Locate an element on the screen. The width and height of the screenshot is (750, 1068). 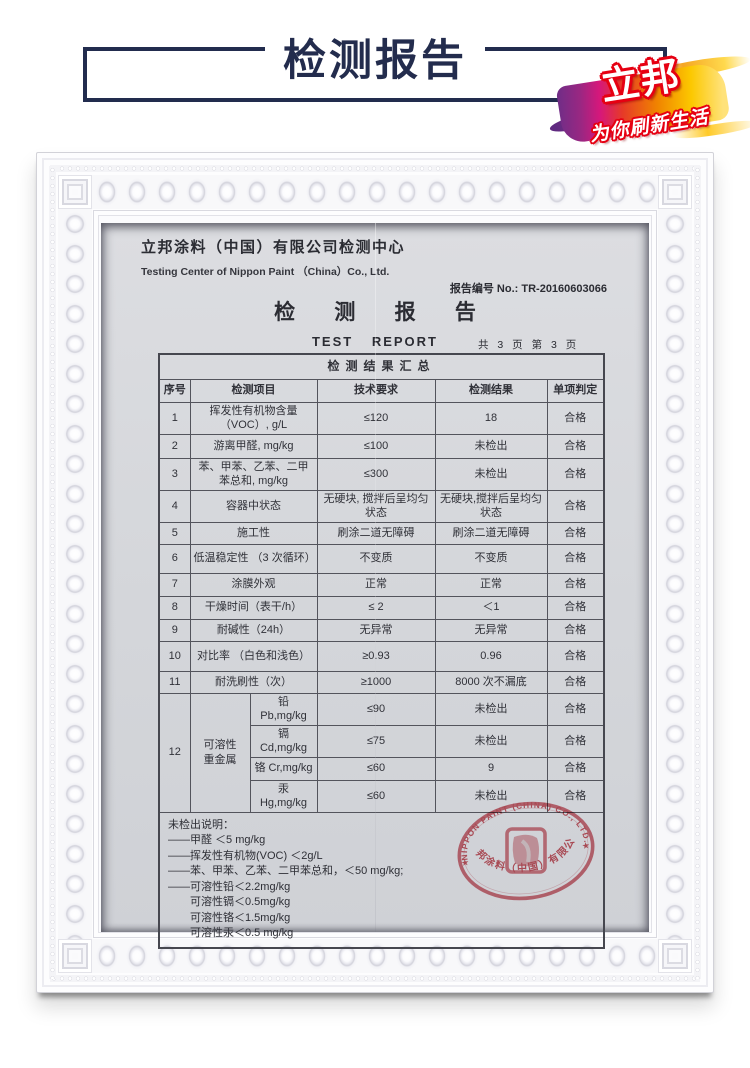
group-label-line: 可溶性 is located at coordinates (220, 745).